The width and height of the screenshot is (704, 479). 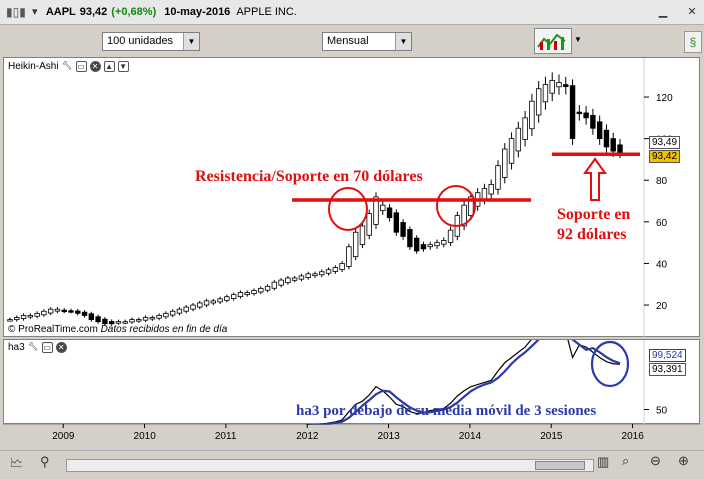 I want to click on watermark-note: Datos recibidos en fin de día, so click(x=164, y=329).